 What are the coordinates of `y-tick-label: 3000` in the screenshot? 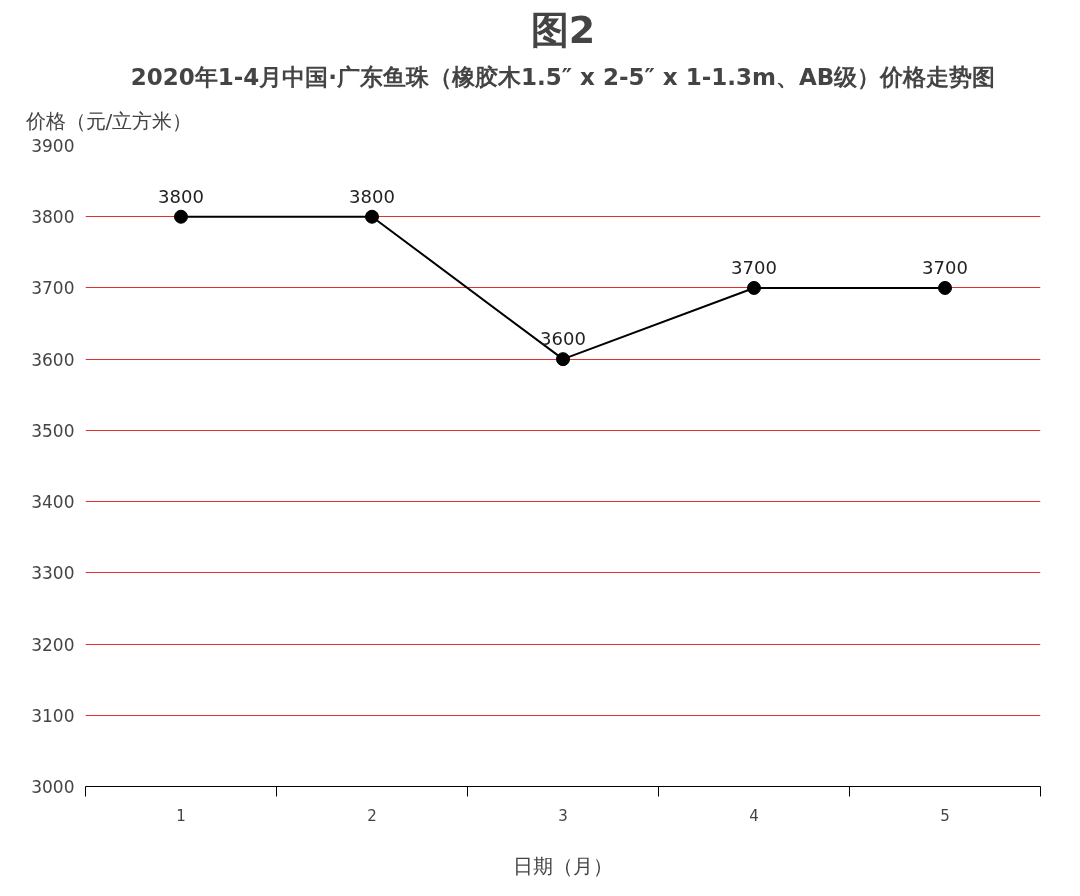 It's located at (53, 787).